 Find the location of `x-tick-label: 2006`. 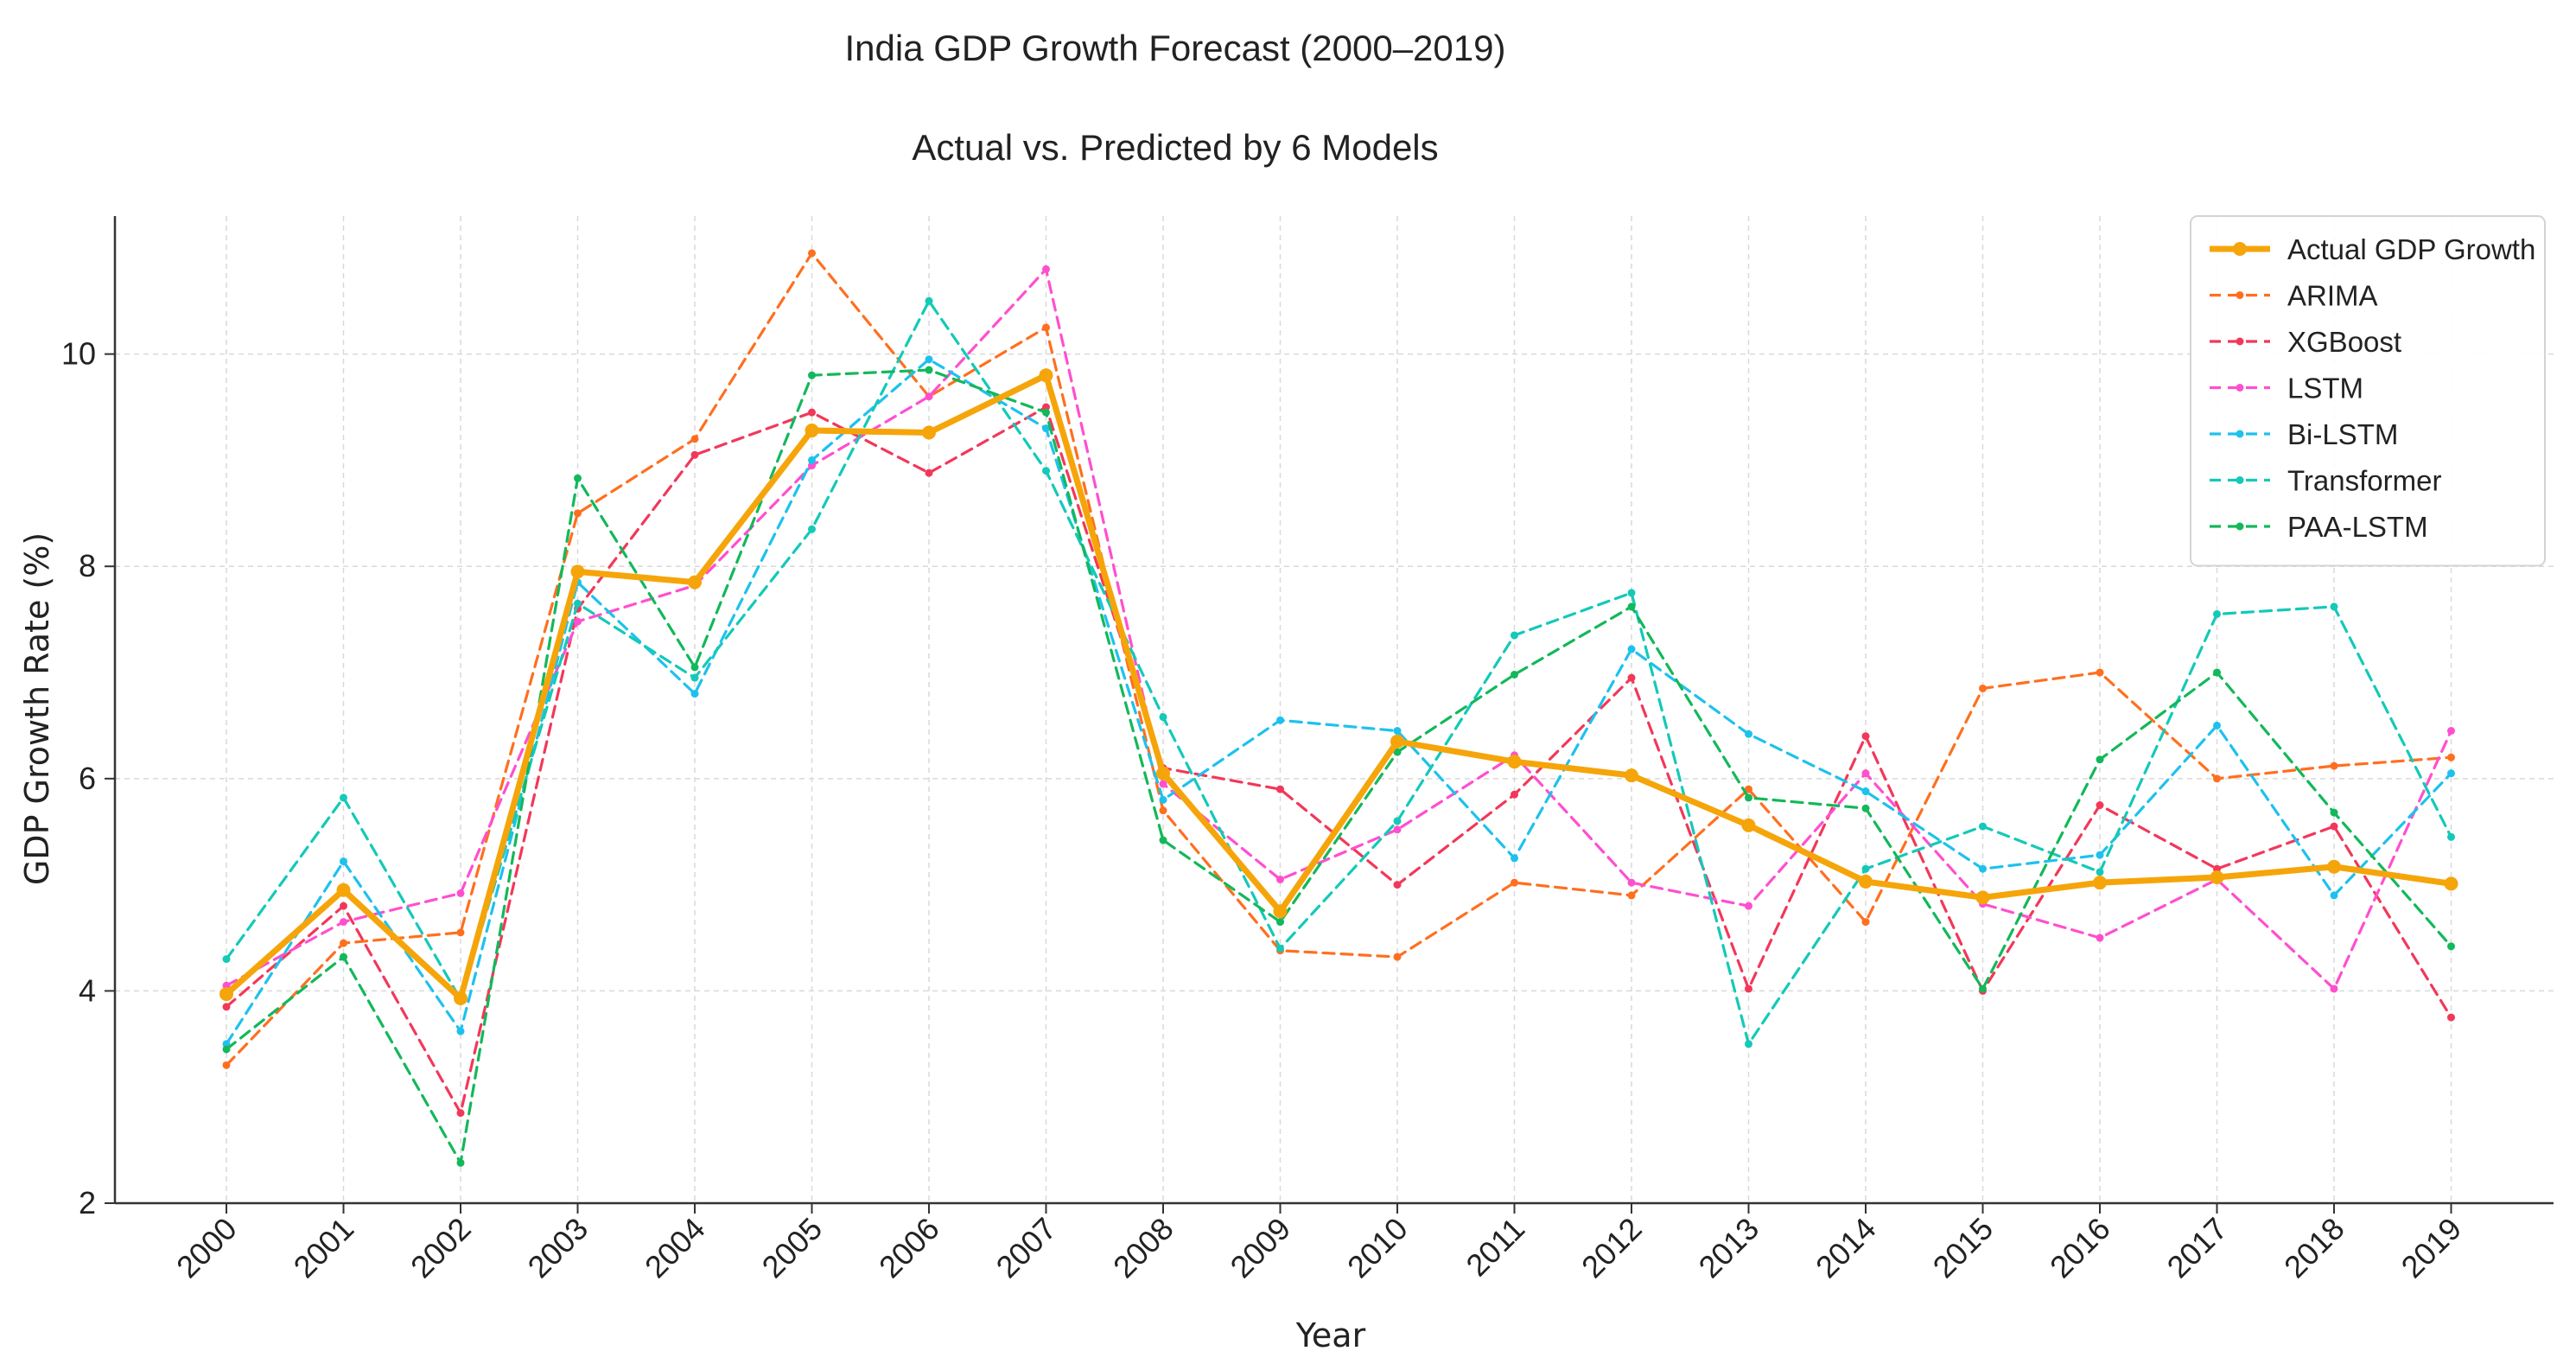

x-tick-label: 2006 is located at coordinates (909, 1248).